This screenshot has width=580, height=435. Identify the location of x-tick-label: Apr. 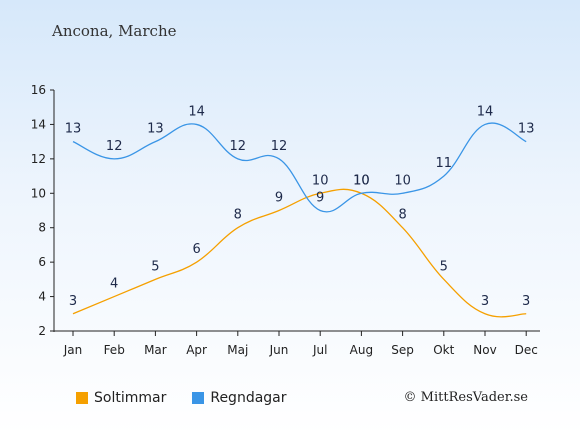
(196, 350).